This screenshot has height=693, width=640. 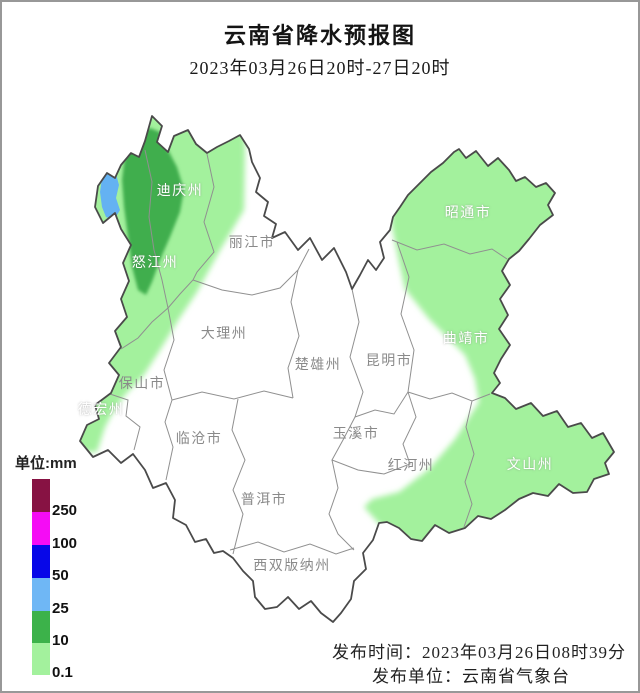 What do you see at coordinates (65, 510) in the screenshot?
I see `legend-value-250: 250` at bounding box center [65, 510].